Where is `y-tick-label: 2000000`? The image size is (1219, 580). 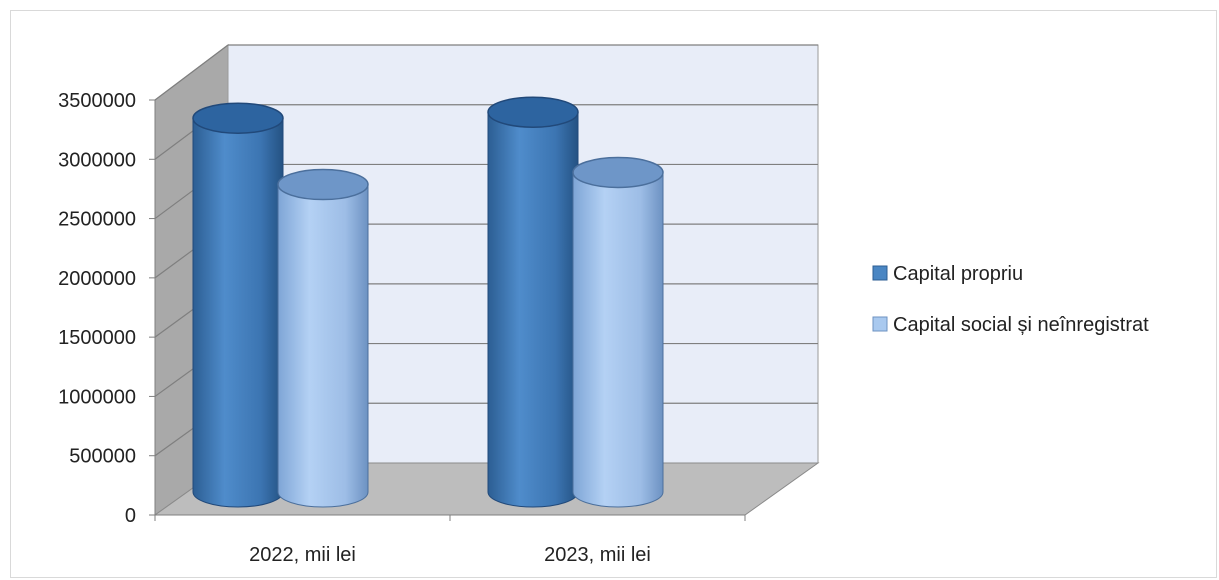
y-tick-label: 2000000 is located at coordinates (97, 279).